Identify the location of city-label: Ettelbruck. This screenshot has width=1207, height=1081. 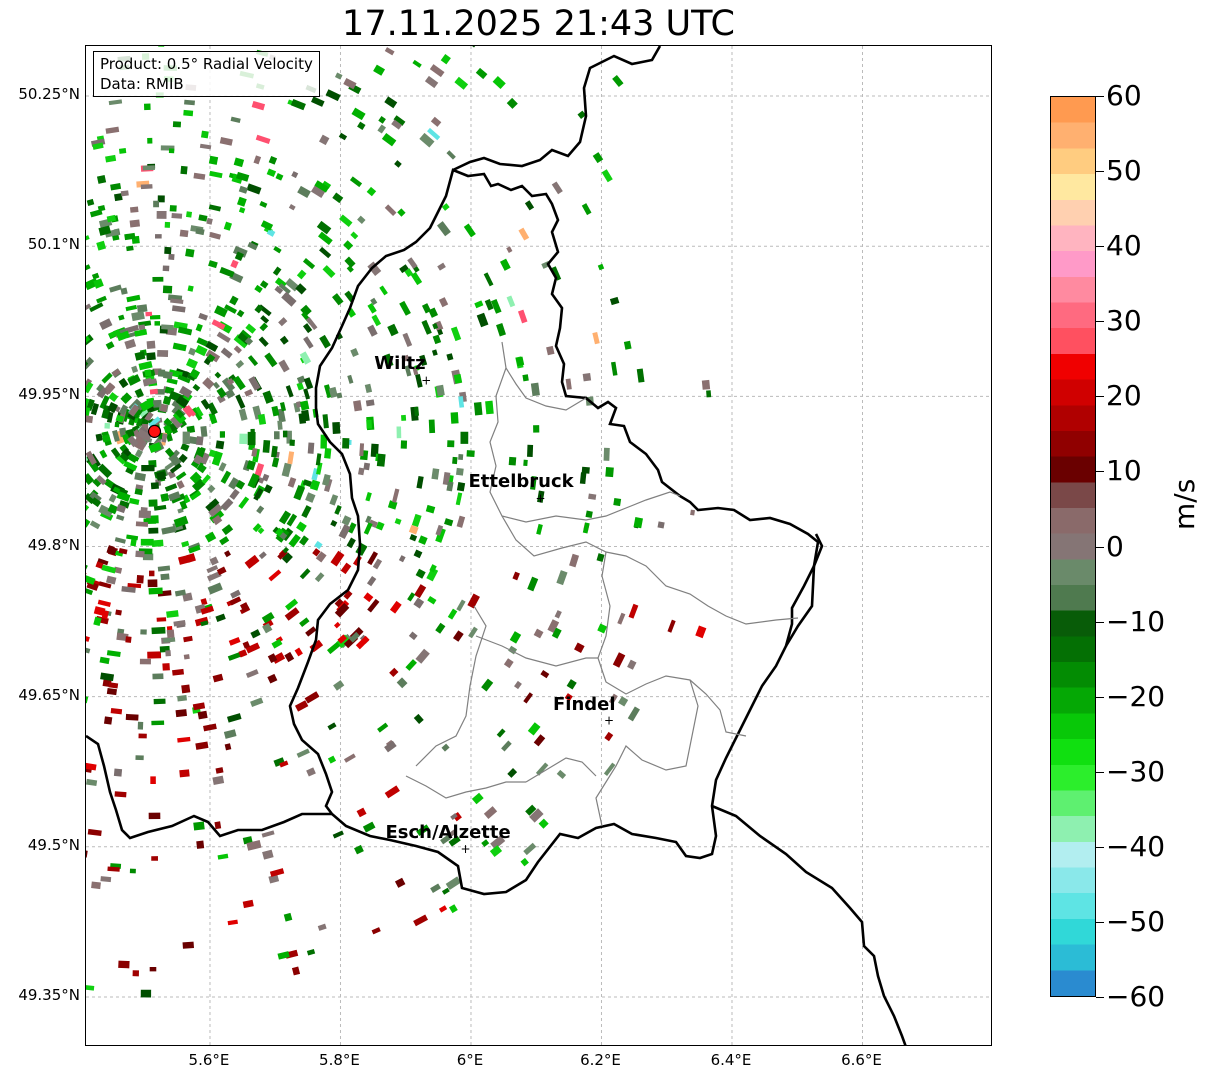
(521, 482).